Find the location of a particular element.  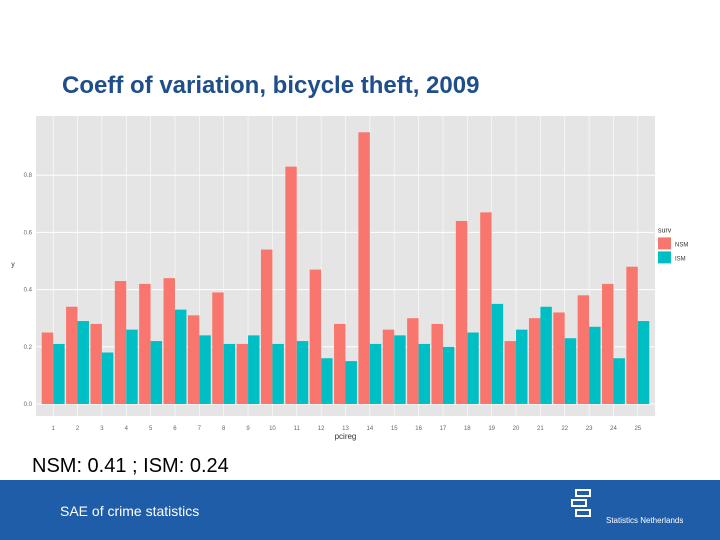

legend-label: NSM is located at coordinates (681, 245).